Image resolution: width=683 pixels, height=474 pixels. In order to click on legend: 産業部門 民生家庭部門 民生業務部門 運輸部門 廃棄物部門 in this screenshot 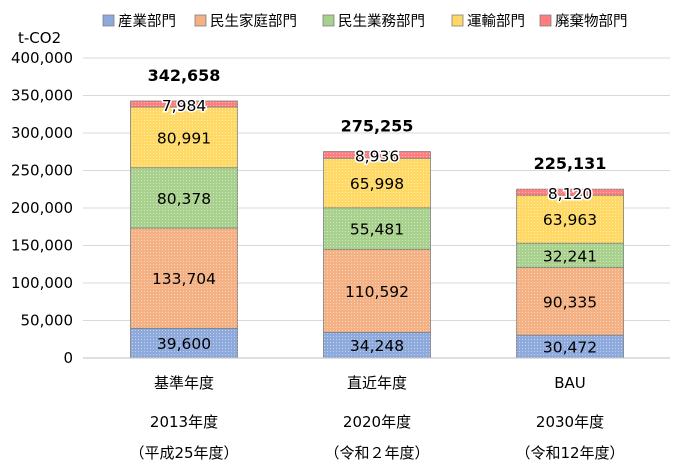, I will do `click(365, 21)`.